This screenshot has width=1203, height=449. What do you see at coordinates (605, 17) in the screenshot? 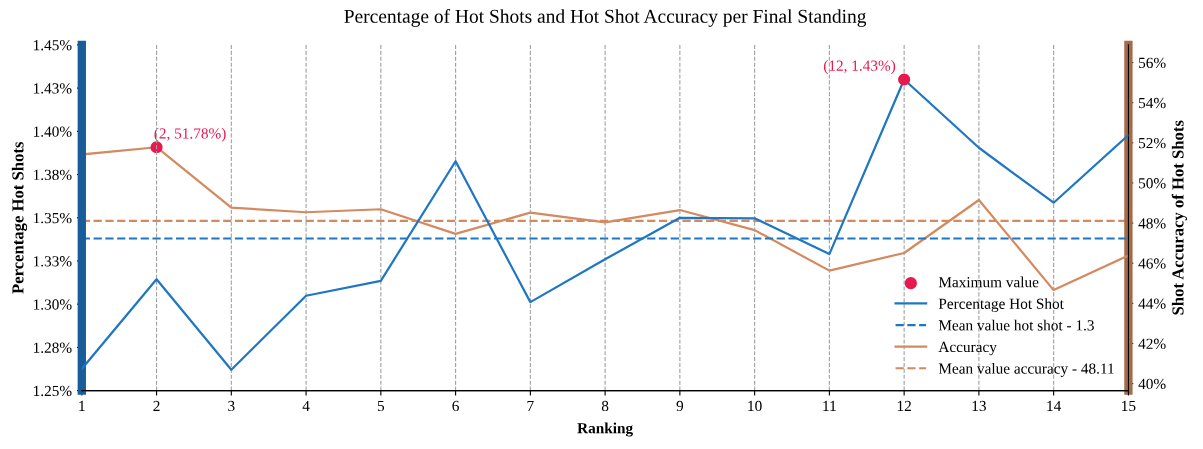
I see `chart-title: Percentage of Hot Shots and Hot Shot Accuracy per Final Standing` at bounding box center [605, 17].